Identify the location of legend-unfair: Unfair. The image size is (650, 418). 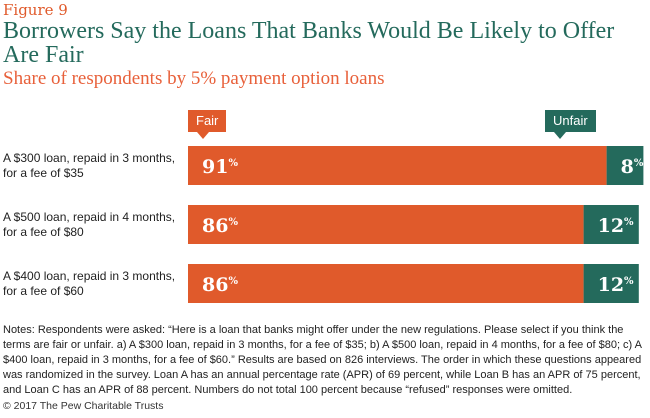
(570, 124).